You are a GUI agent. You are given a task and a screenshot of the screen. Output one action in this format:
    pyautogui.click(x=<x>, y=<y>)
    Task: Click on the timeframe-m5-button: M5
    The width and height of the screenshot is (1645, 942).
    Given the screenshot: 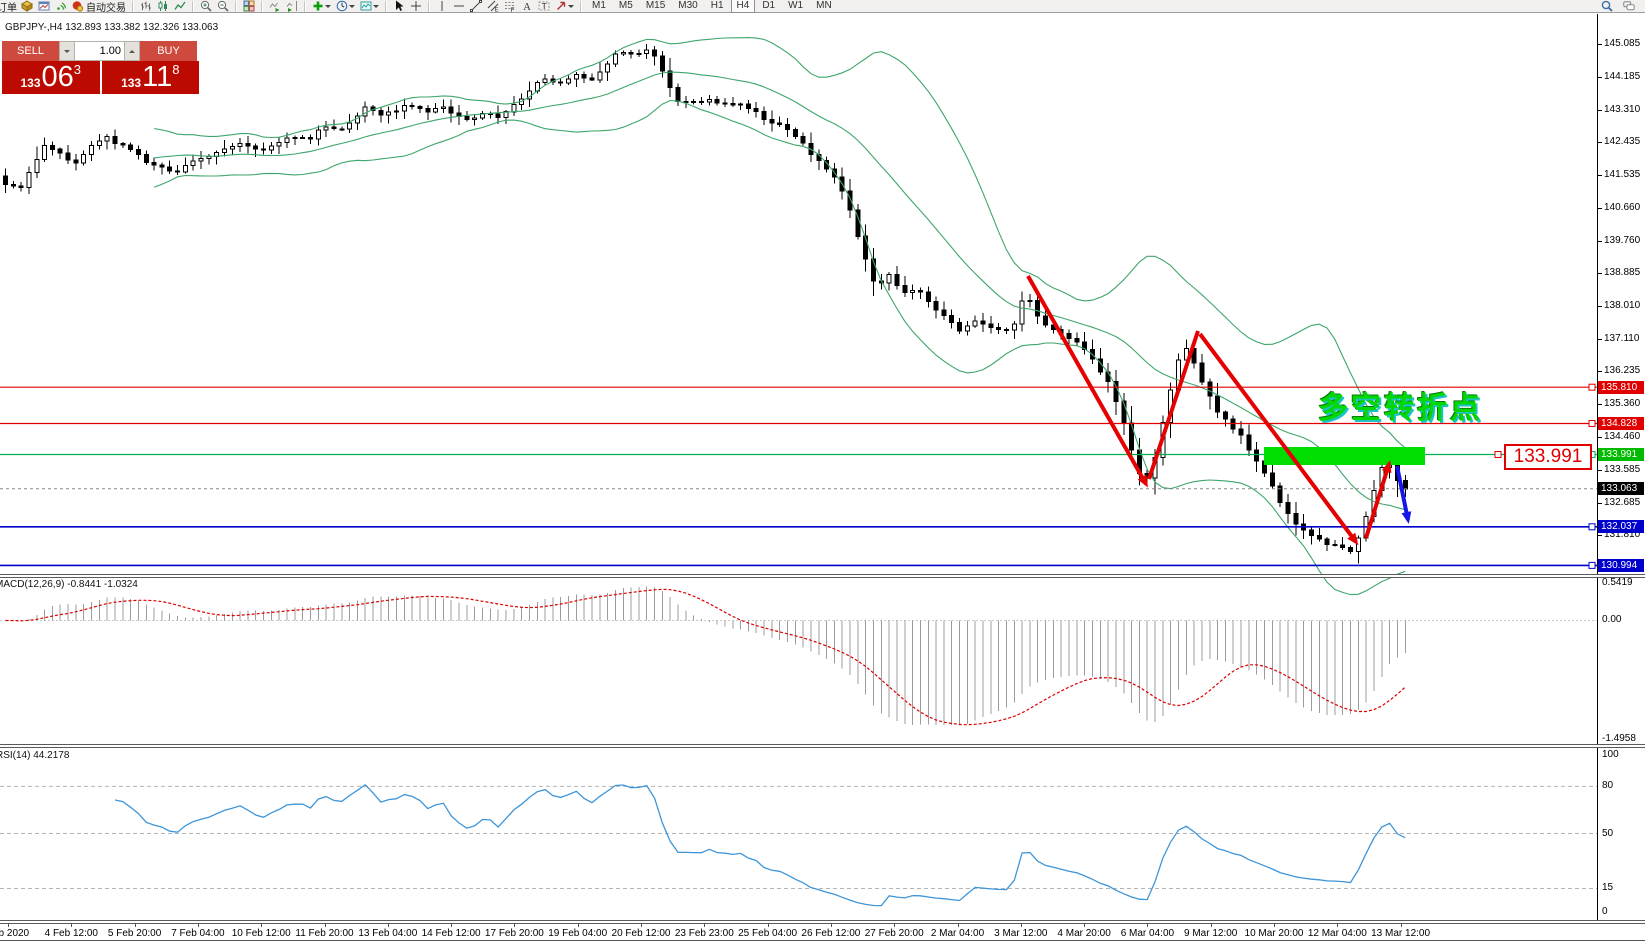 What is the action you would take?
    pyautogui.click(x=625, y=5)
    